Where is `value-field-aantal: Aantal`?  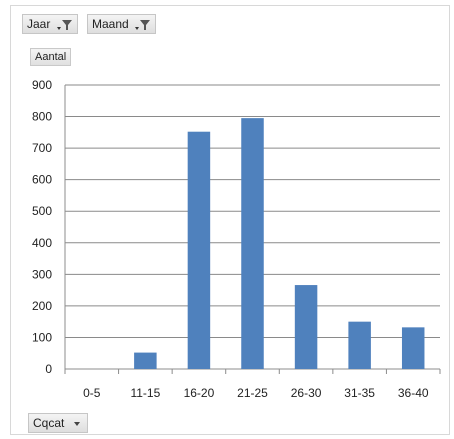 value-field-aantal: Aantal is located at coordinates (51, 57).